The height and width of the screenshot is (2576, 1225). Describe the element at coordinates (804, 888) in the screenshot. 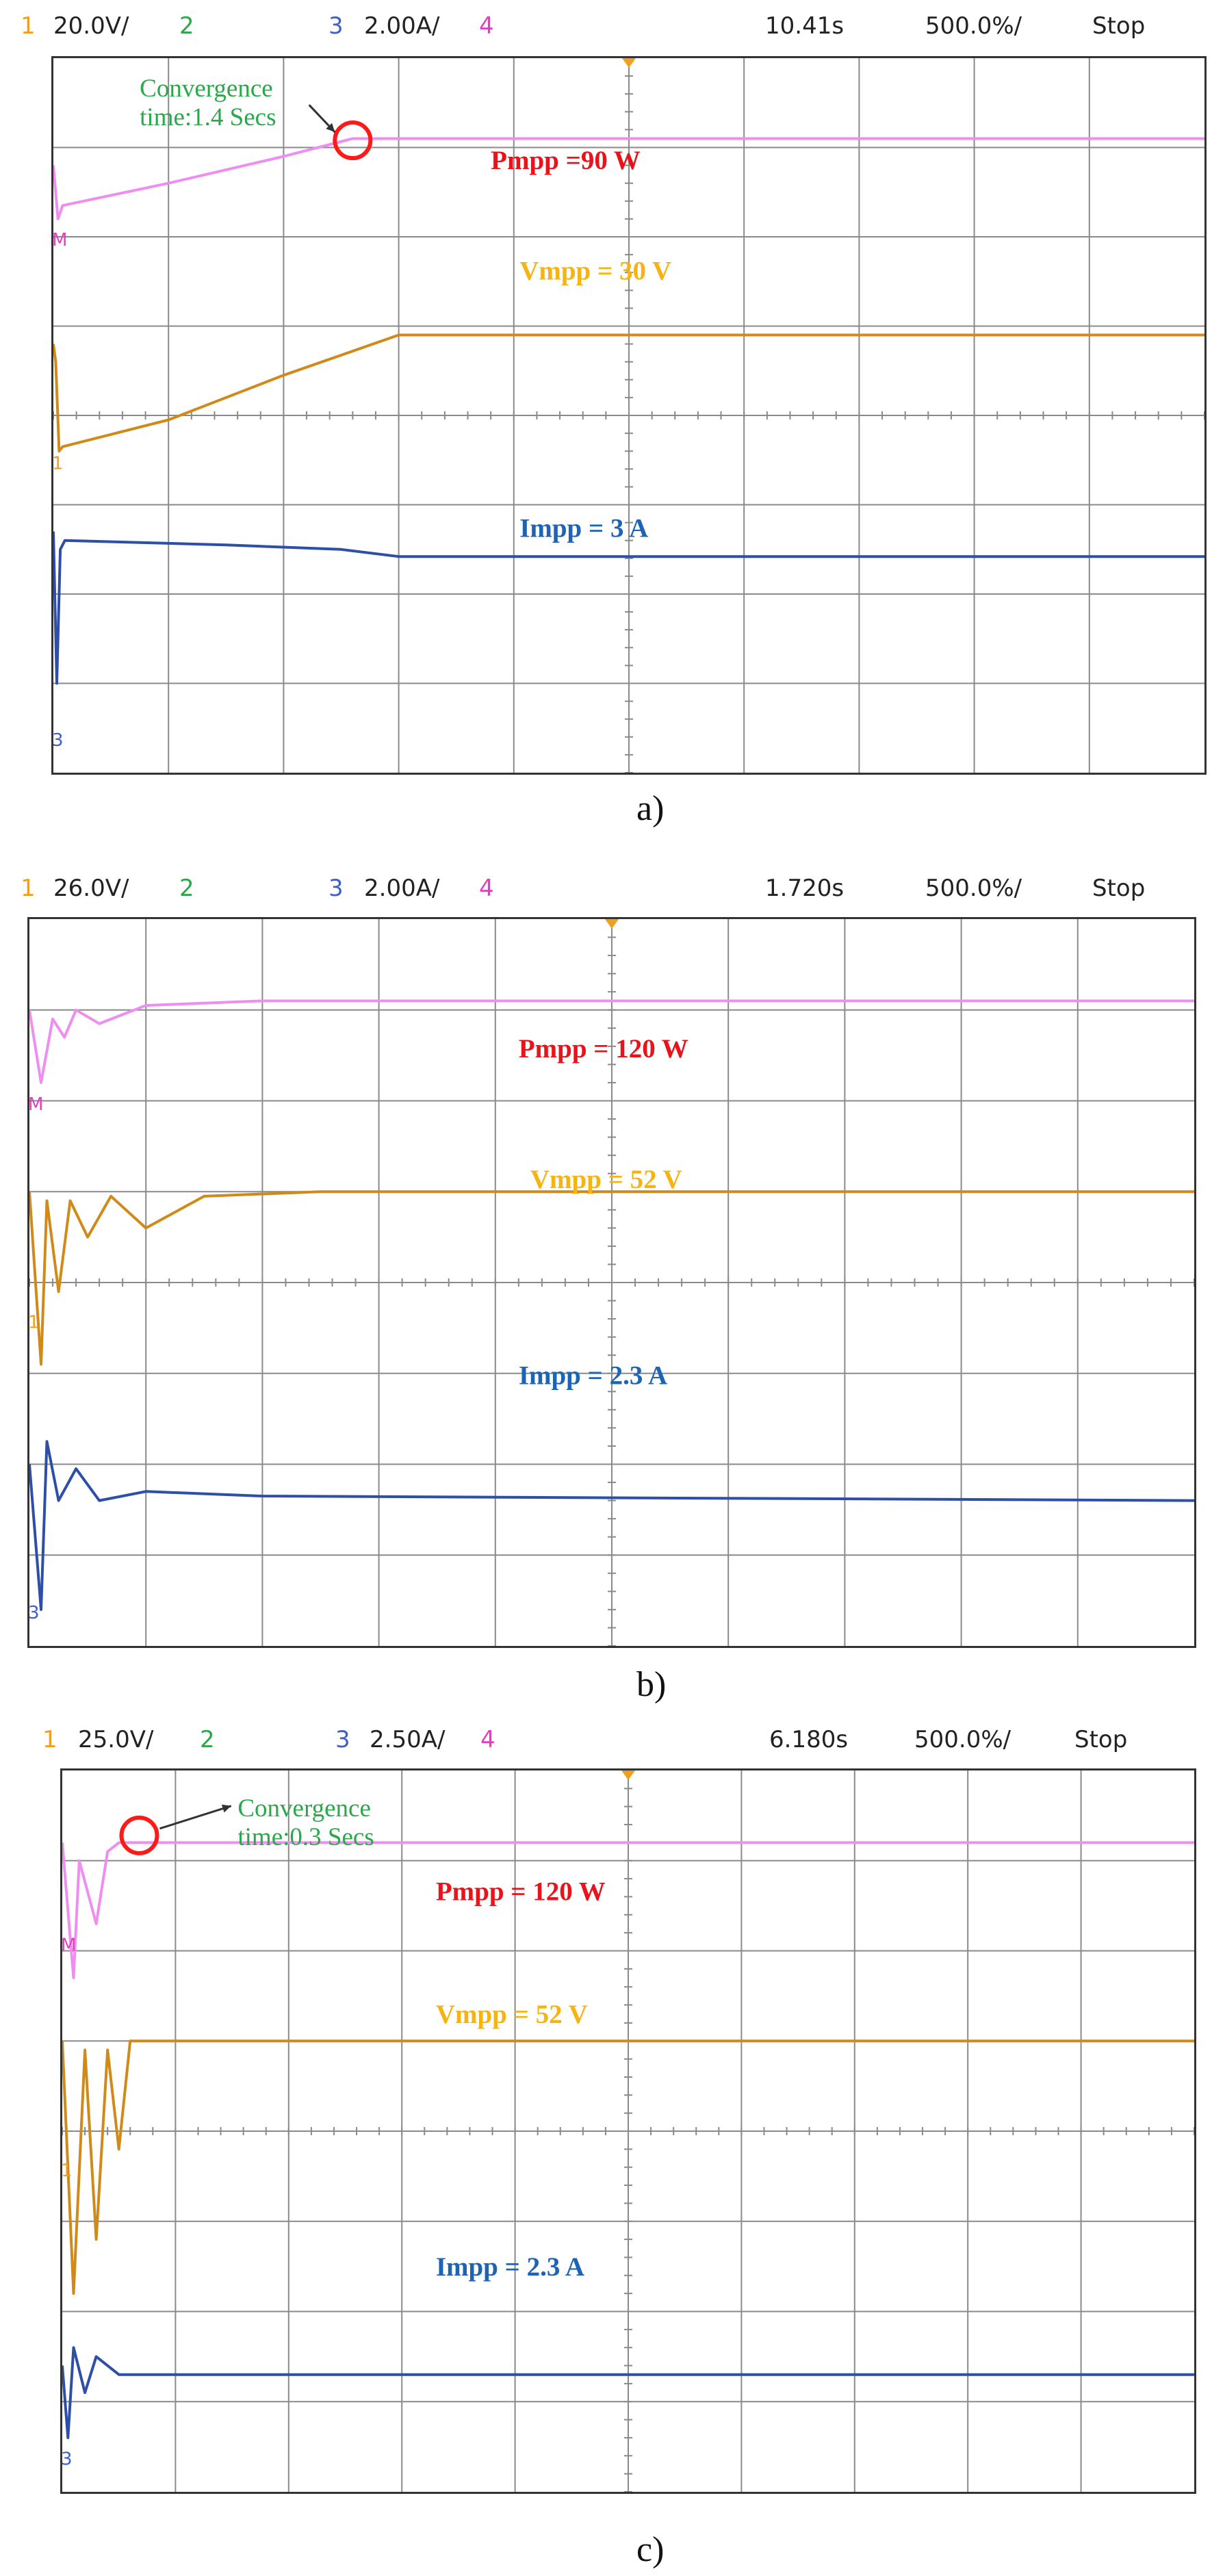

I see `acquisition-time: 1.720s` at that location.